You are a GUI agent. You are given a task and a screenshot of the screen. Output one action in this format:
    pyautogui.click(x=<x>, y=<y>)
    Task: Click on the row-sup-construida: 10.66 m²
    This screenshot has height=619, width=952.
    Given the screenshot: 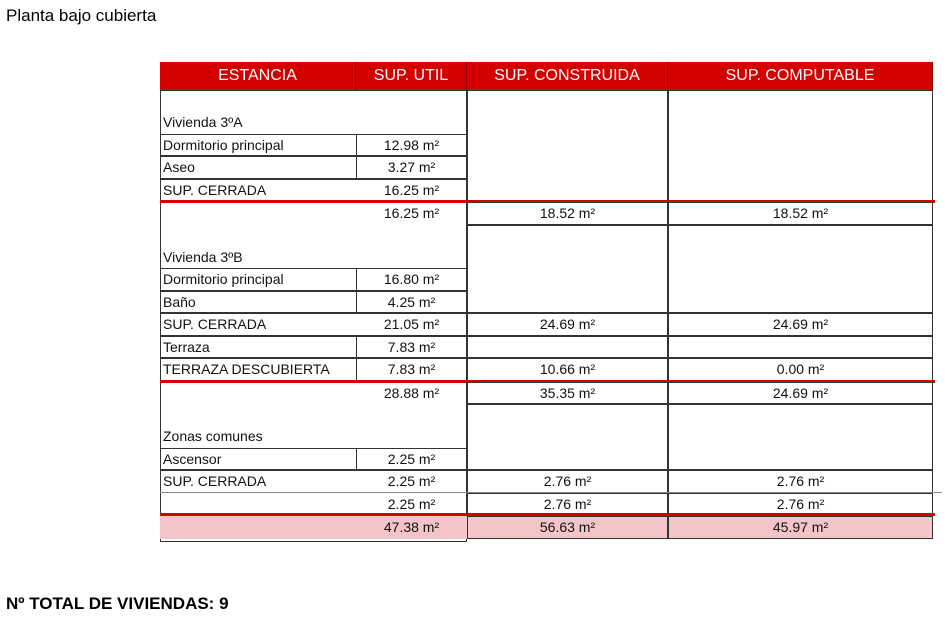 What is the action you would take?
    pyautogui.click(x=567, y=369)
    